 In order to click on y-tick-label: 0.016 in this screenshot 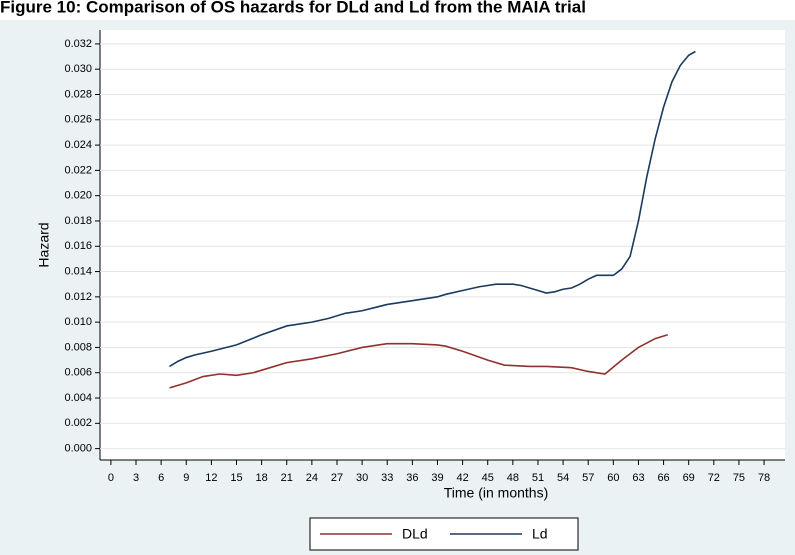, I will do `click(78, 246)`.